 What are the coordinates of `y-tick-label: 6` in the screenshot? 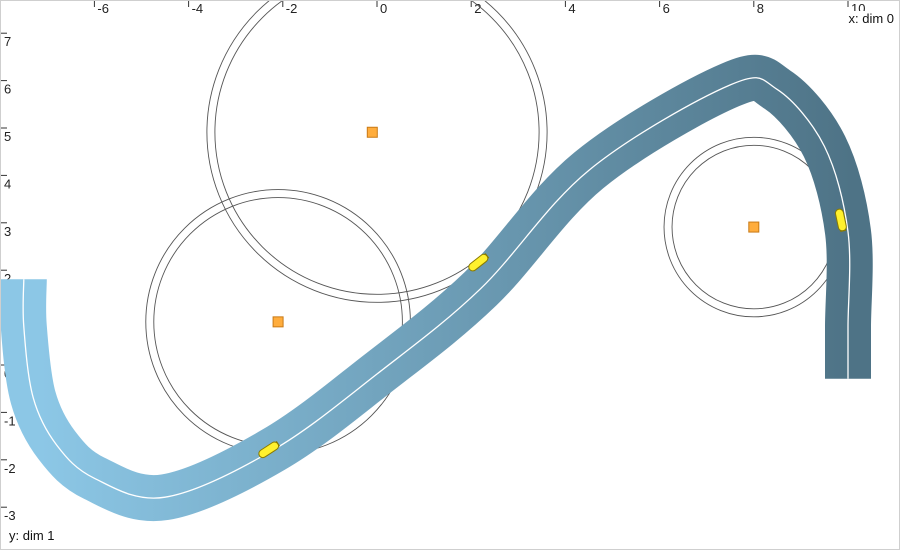 It's located at (7, 89).